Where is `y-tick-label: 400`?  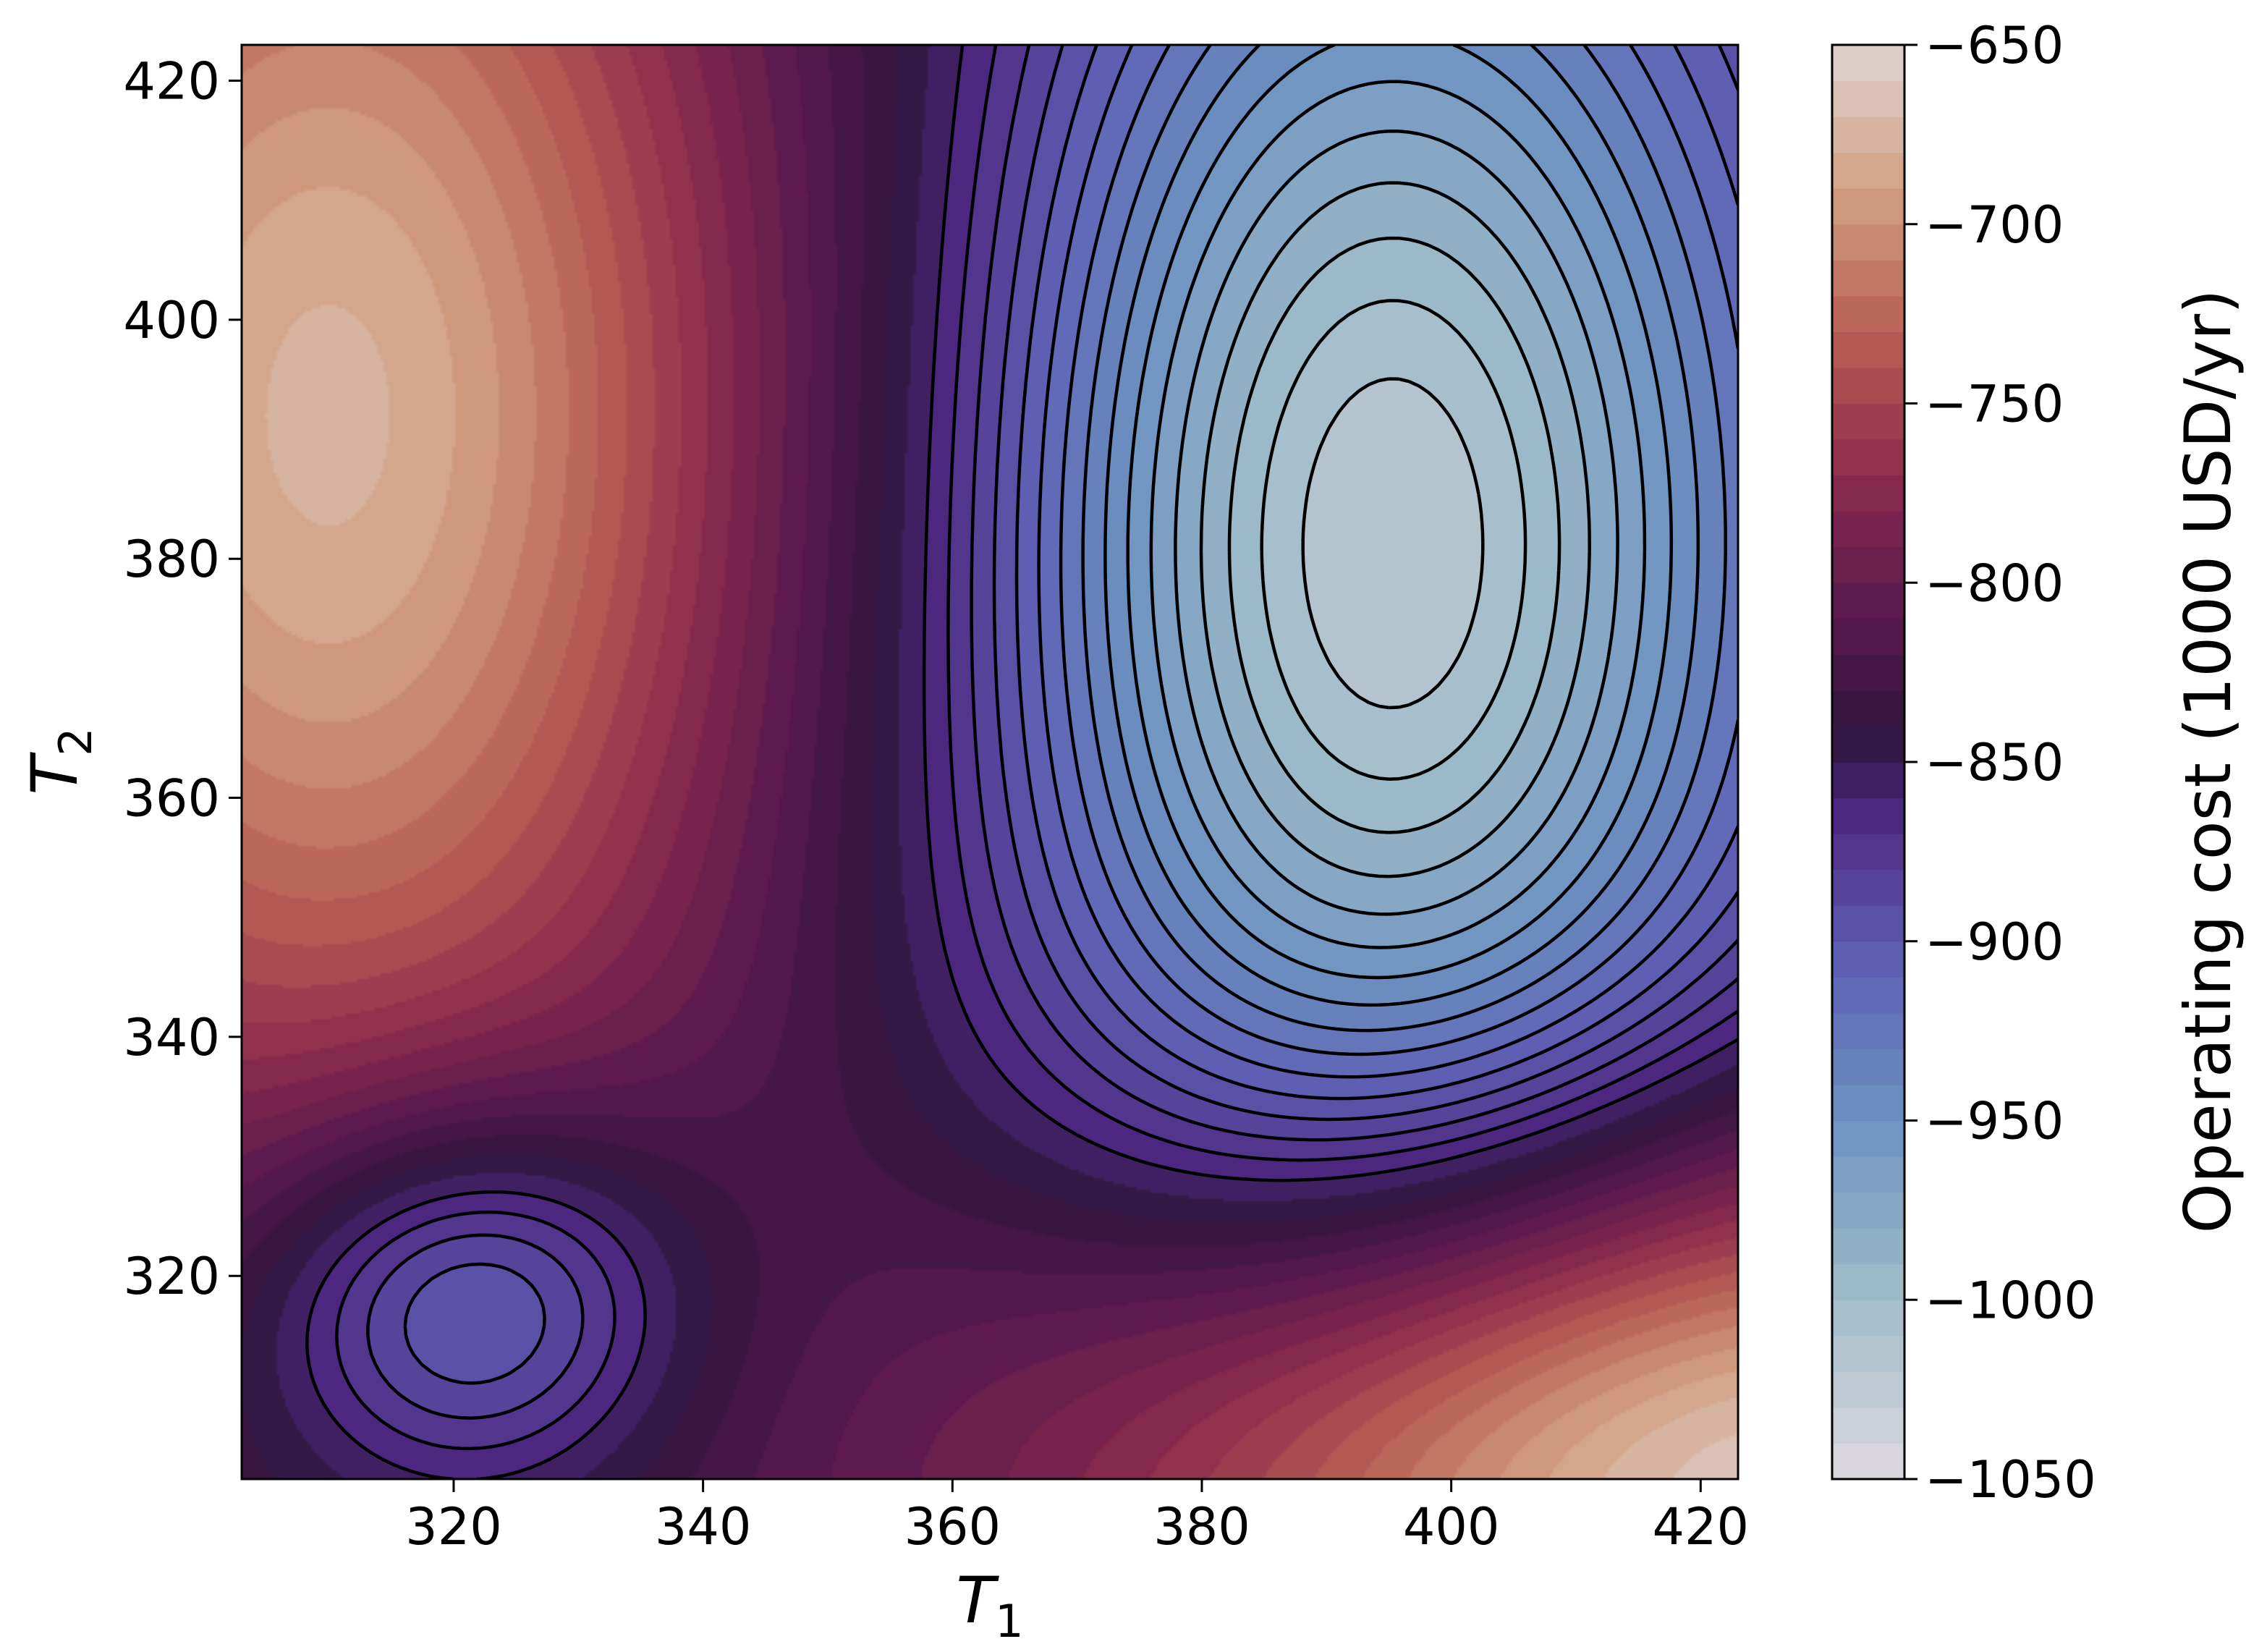
y-tick-label: 400 is located at coordinates (171, 320).